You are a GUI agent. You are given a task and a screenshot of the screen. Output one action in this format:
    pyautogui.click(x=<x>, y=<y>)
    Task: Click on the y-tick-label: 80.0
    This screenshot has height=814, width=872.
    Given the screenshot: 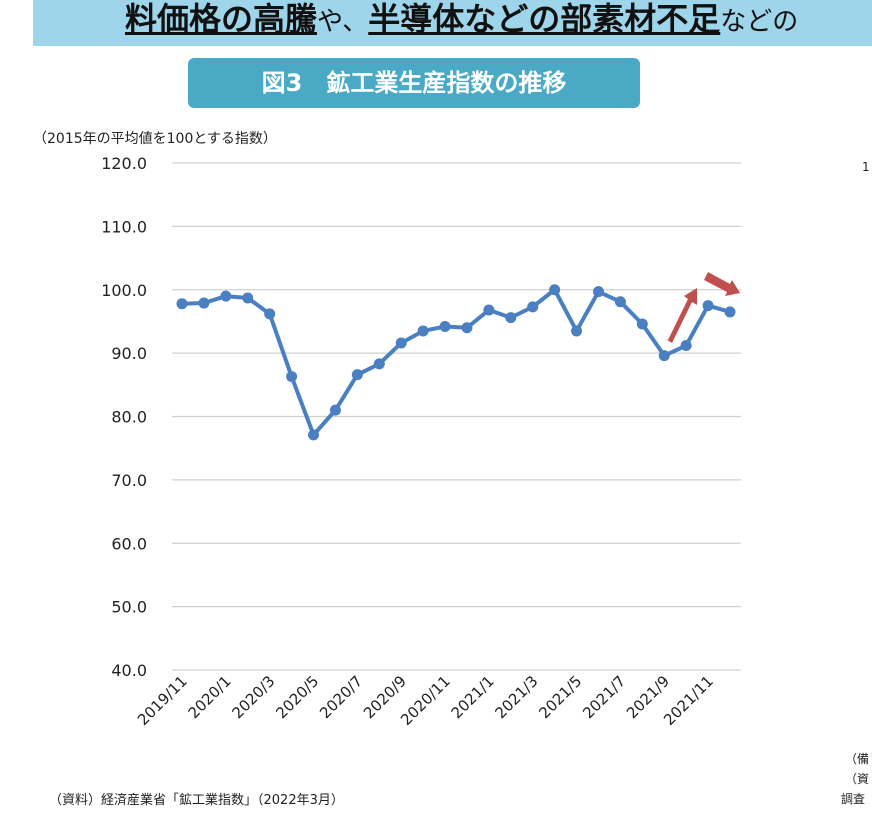 What is the action you would take?
    pyautogui.click(x=129, y=417)
    